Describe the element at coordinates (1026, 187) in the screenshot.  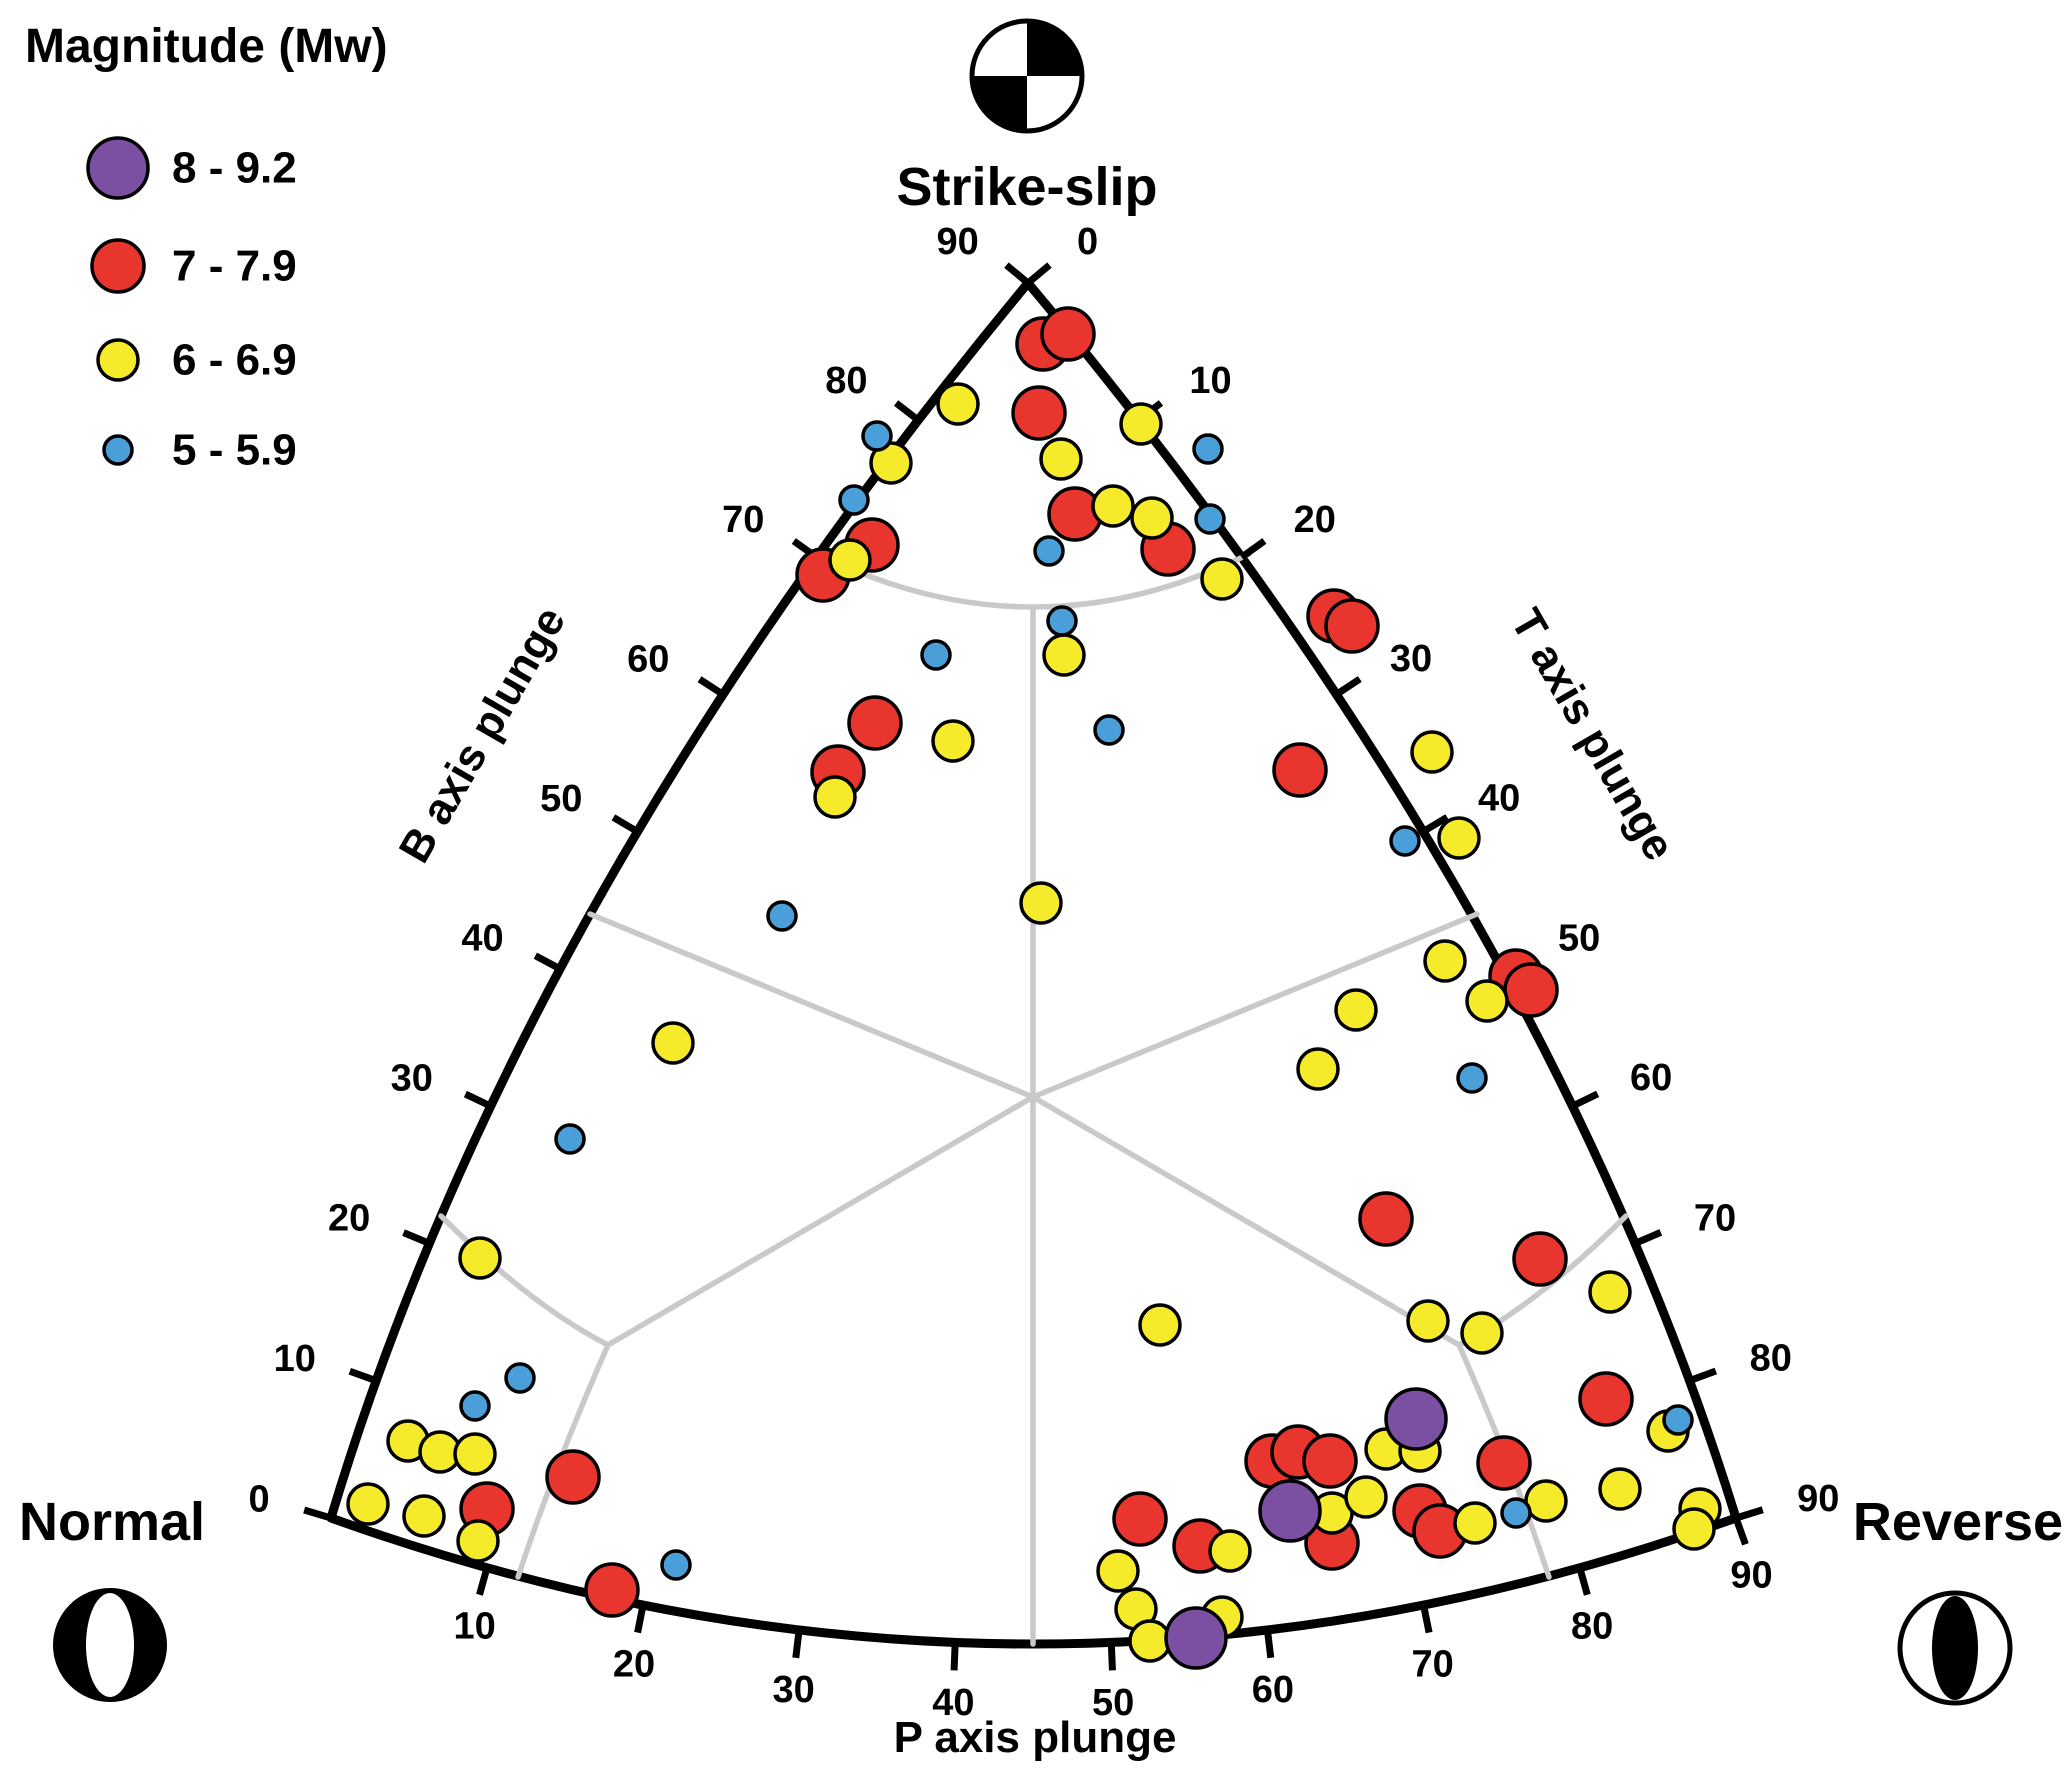
I see `strike-slip-label: Strike-slip` at that location.